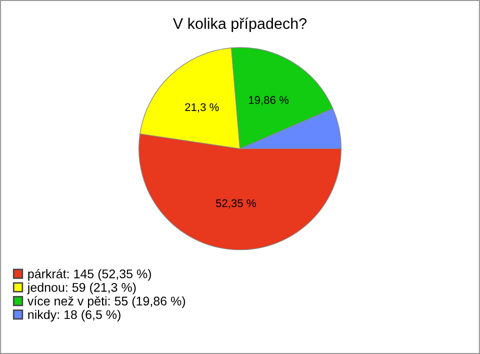 This screenshot has height=354, width=480. I want to click on legend-label: párkrát: 145 (52,35 %), so click(89, 274).